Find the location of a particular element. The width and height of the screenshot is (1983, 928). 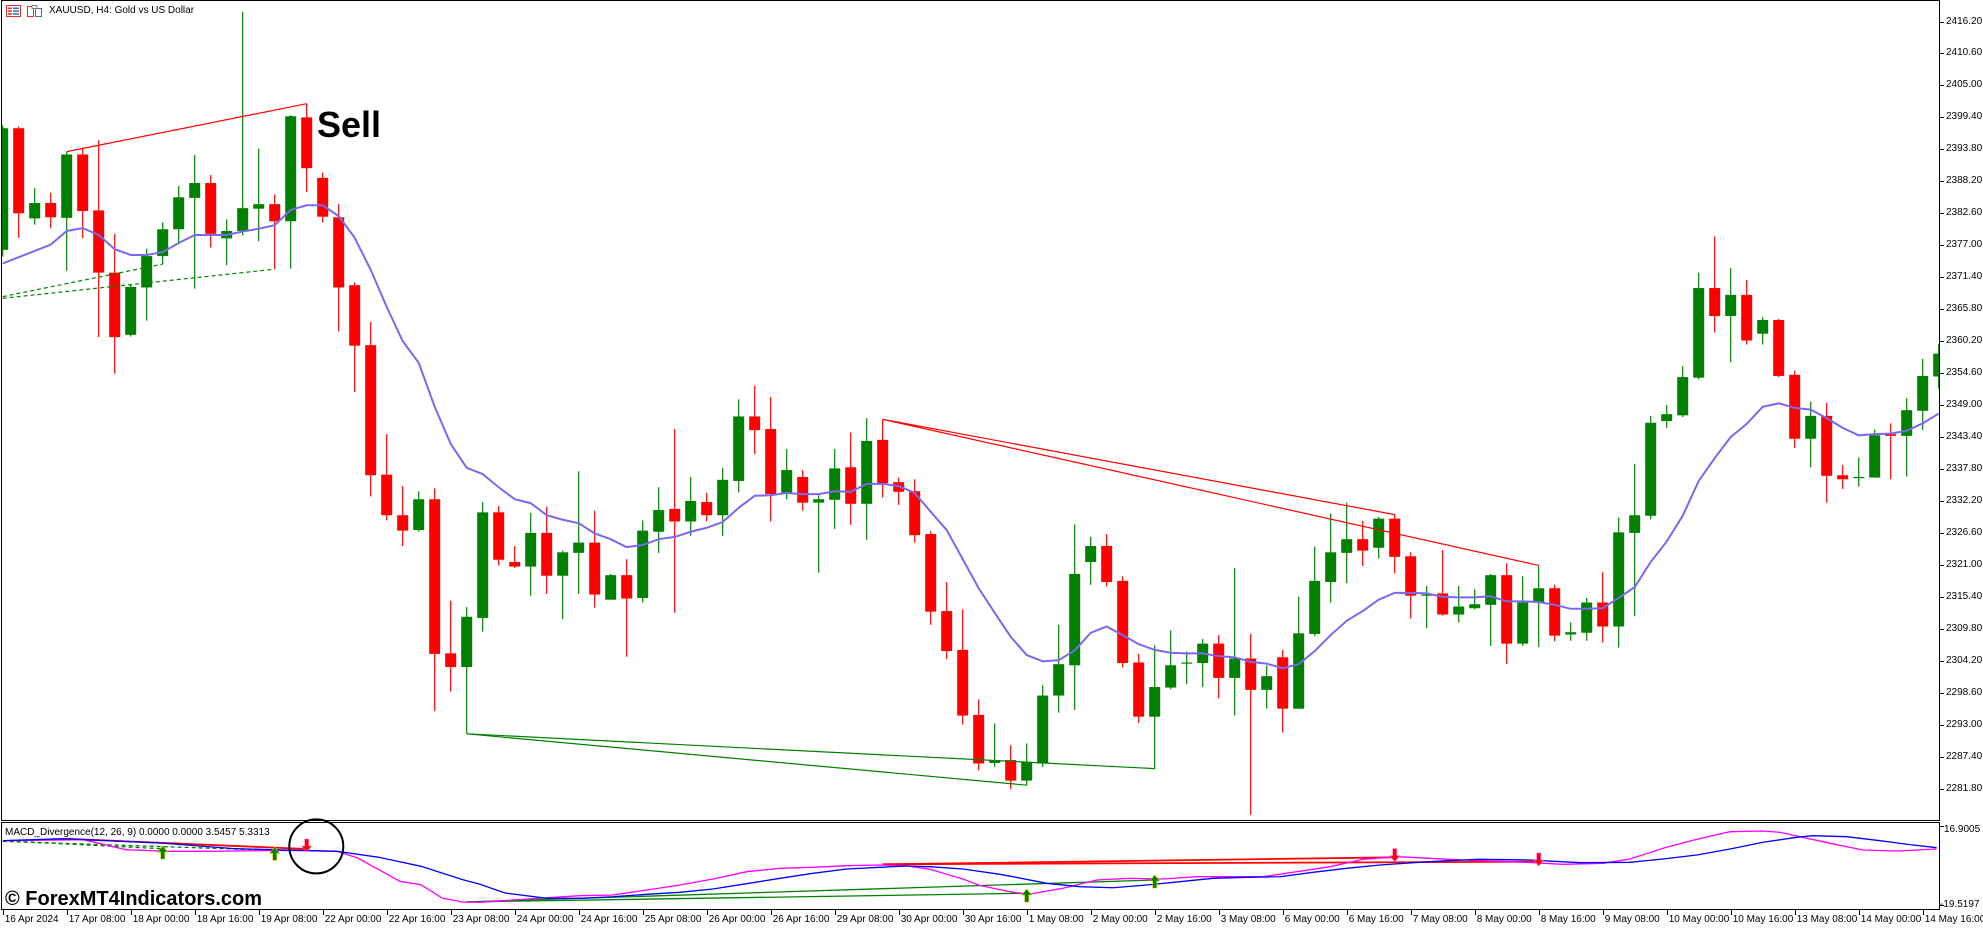

time-axis-label: 14 May 16:00 is located at coordinates (1953, 919).